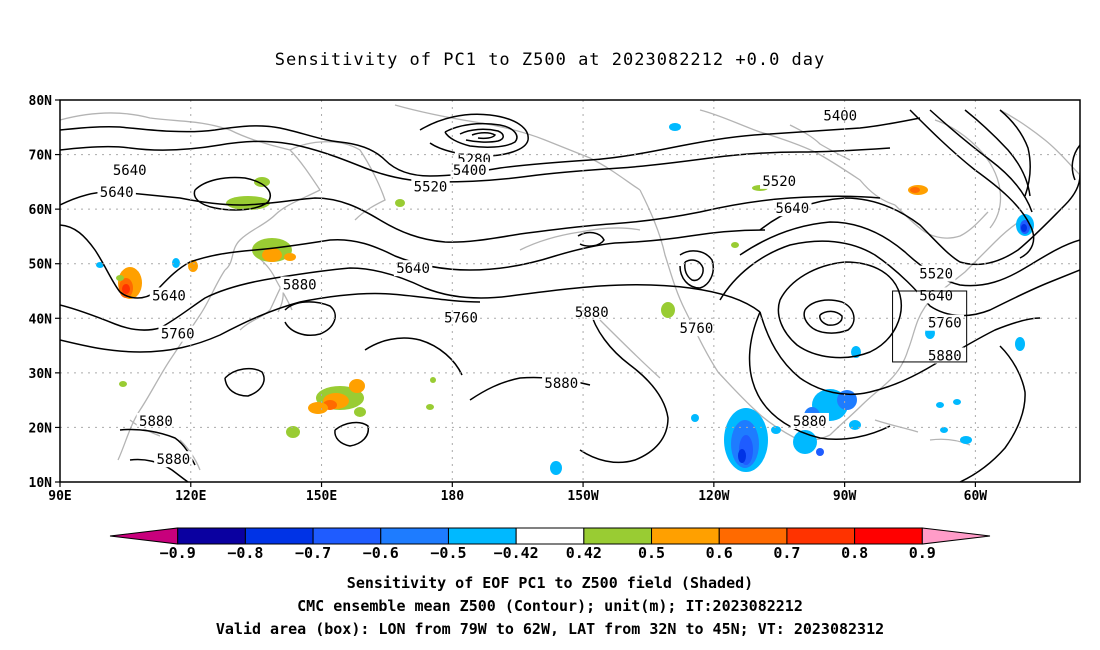 This screenshot has width=1100, height=650. I want to click on colorbar-label: −0.6, so click(381, 553).